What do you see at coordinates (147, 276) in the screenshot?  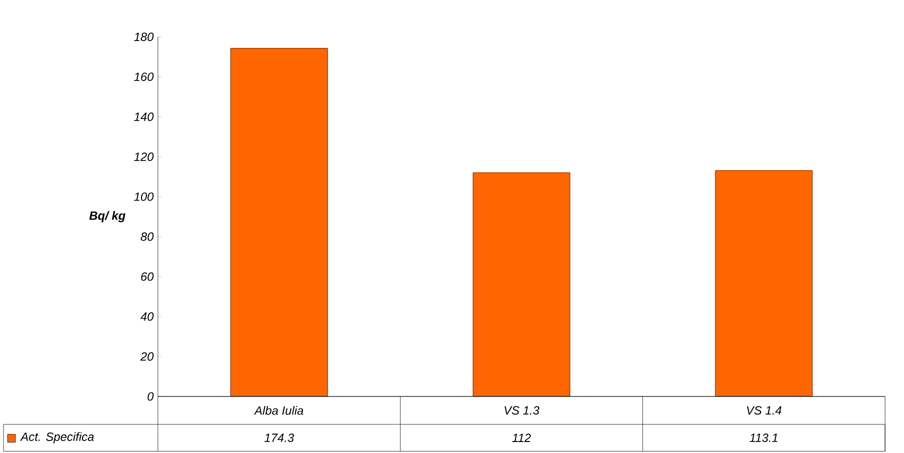 I see `y-tick-label: 60` at bounding box center [147, 276].